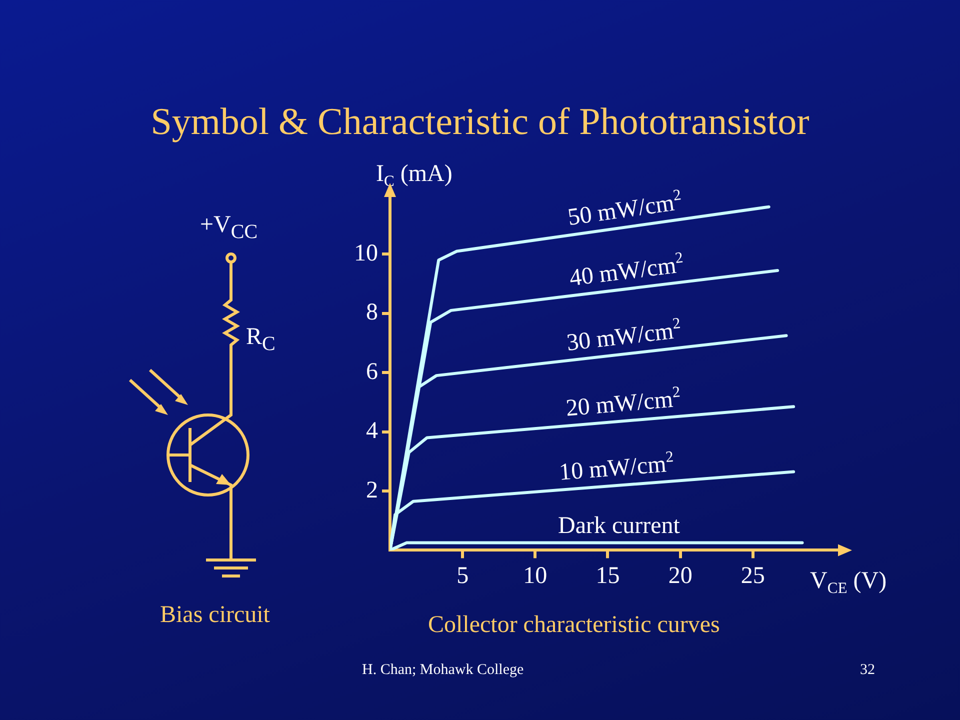  What do you see at coordinates (443, 670) in the screenshot?
I see `text: H. Chan; Mohawk College` at bounding box center [443, 670].